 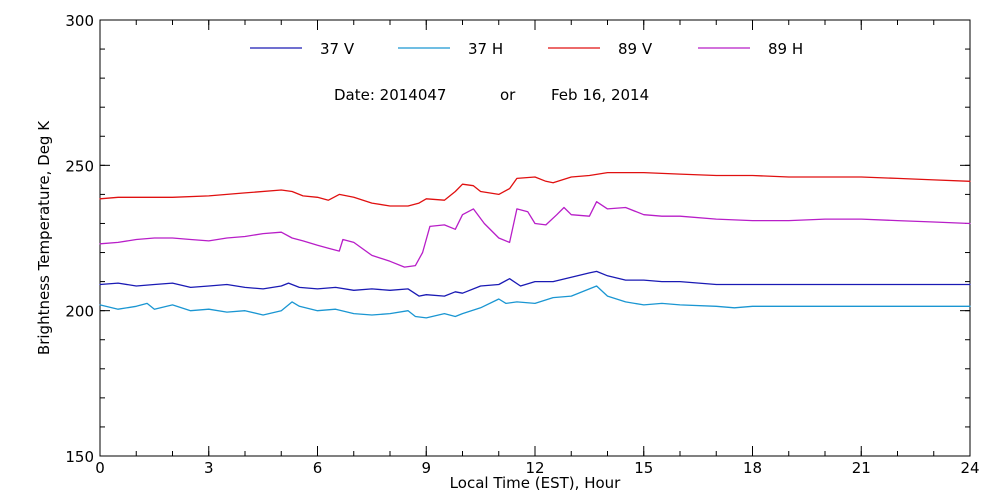 I want to click on legend-label-89-v: 89 V, so click(x=635, y=49).